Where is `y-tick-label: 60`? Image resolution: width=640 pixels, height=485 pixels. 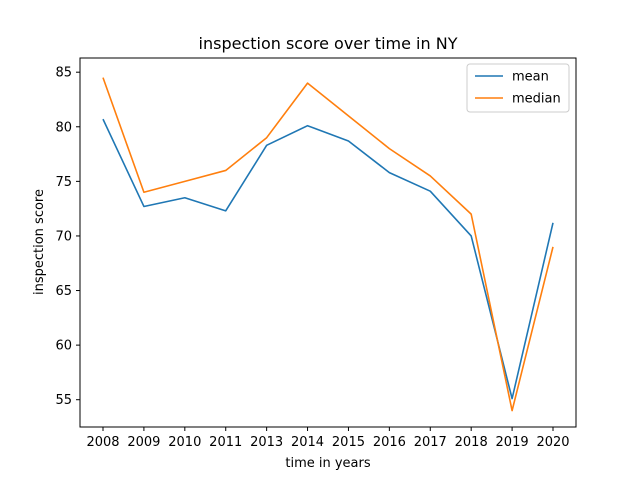 y-tick-label: 60 is located at coordinates (63, 346).